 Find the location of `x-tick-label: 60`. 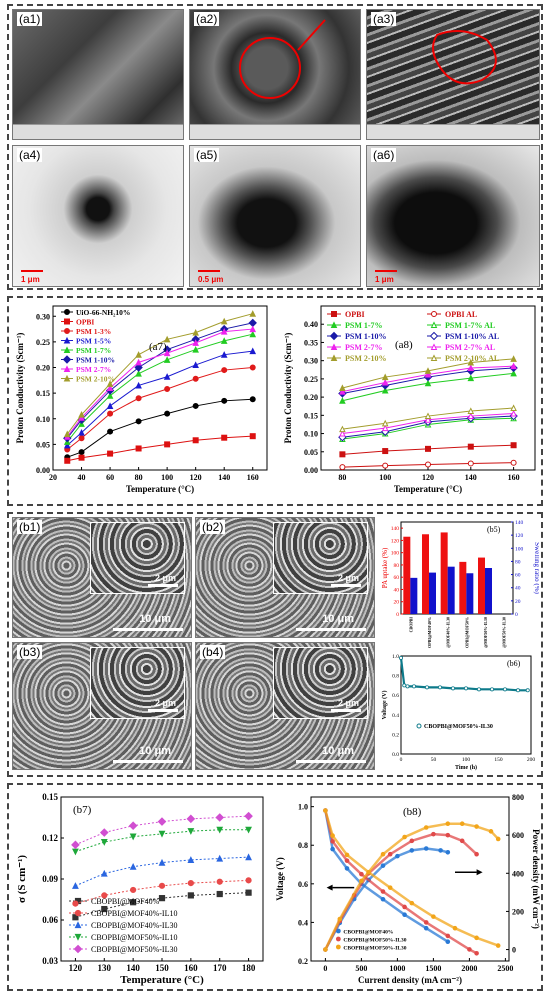

x-tick-label: 60 is located at coordinates (110, 477).